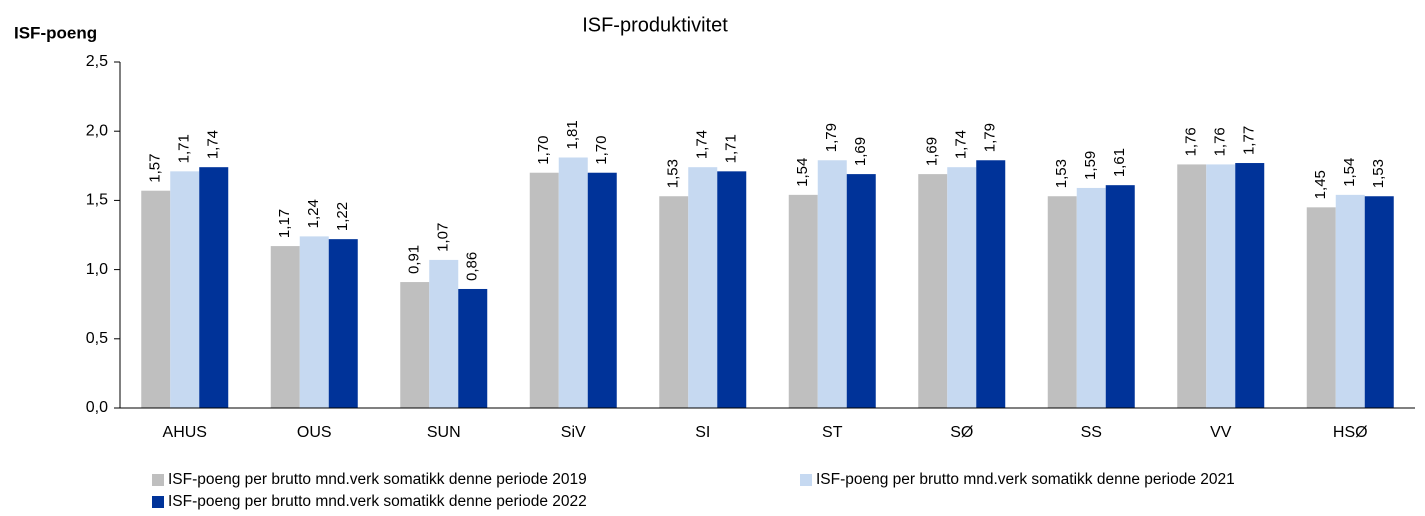  I want to click on value-label: 1,81, so click(572, 134).